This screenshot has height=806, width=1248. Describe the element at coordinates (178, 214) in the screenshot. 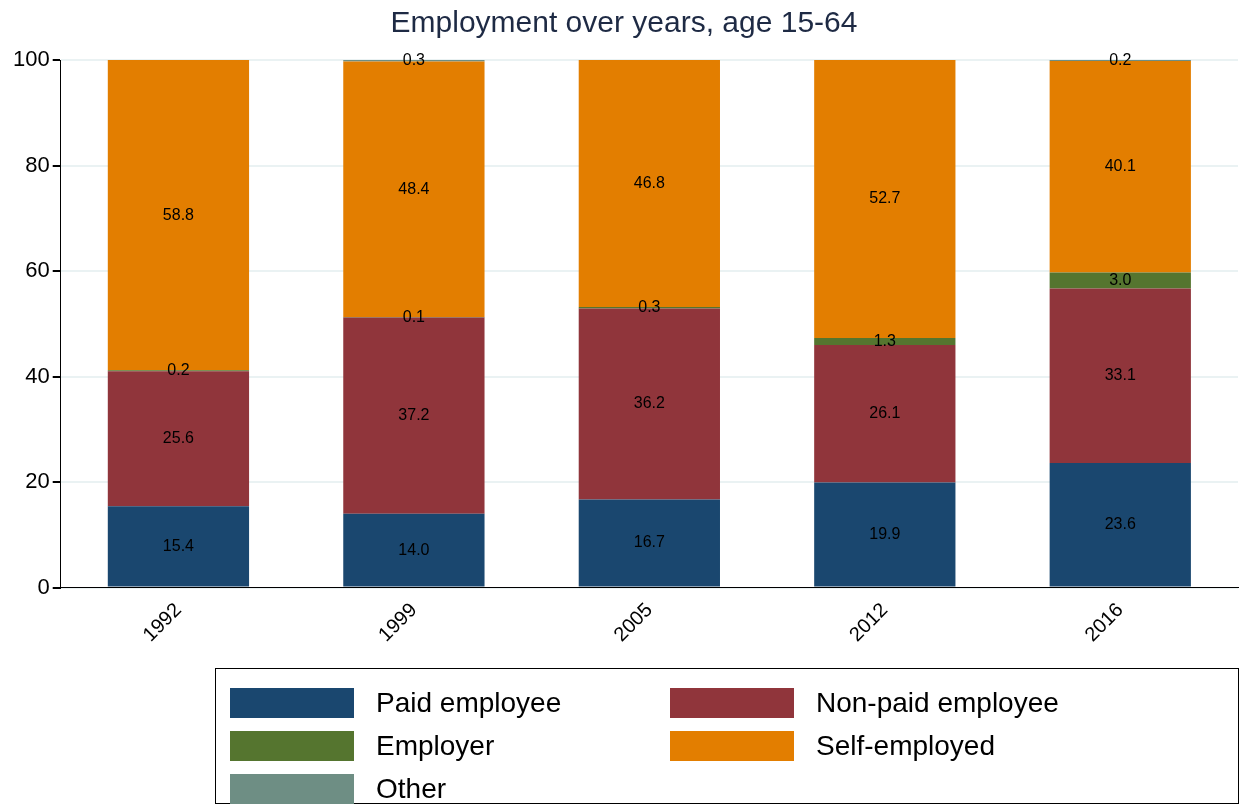

I see `data-label: 58.8` at that location.